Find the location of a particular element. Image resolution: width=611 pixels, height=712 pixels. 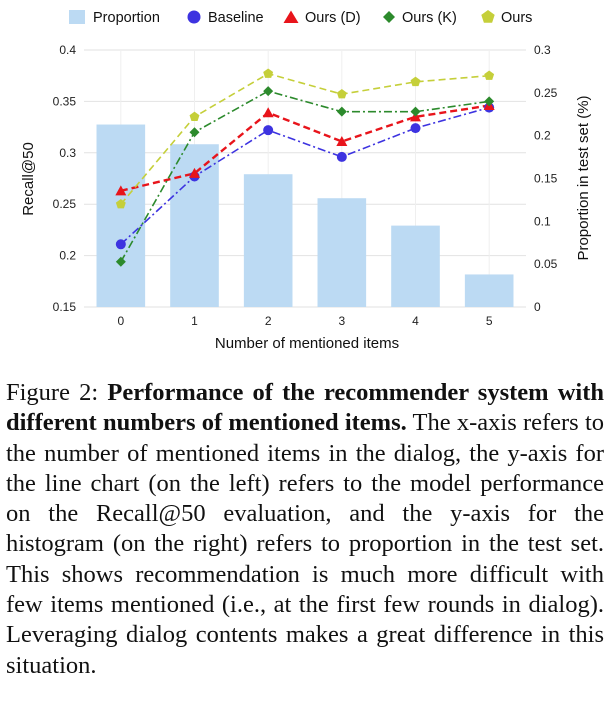

y-left-tick-label: 0.2 is located at coordinates (67, 256).